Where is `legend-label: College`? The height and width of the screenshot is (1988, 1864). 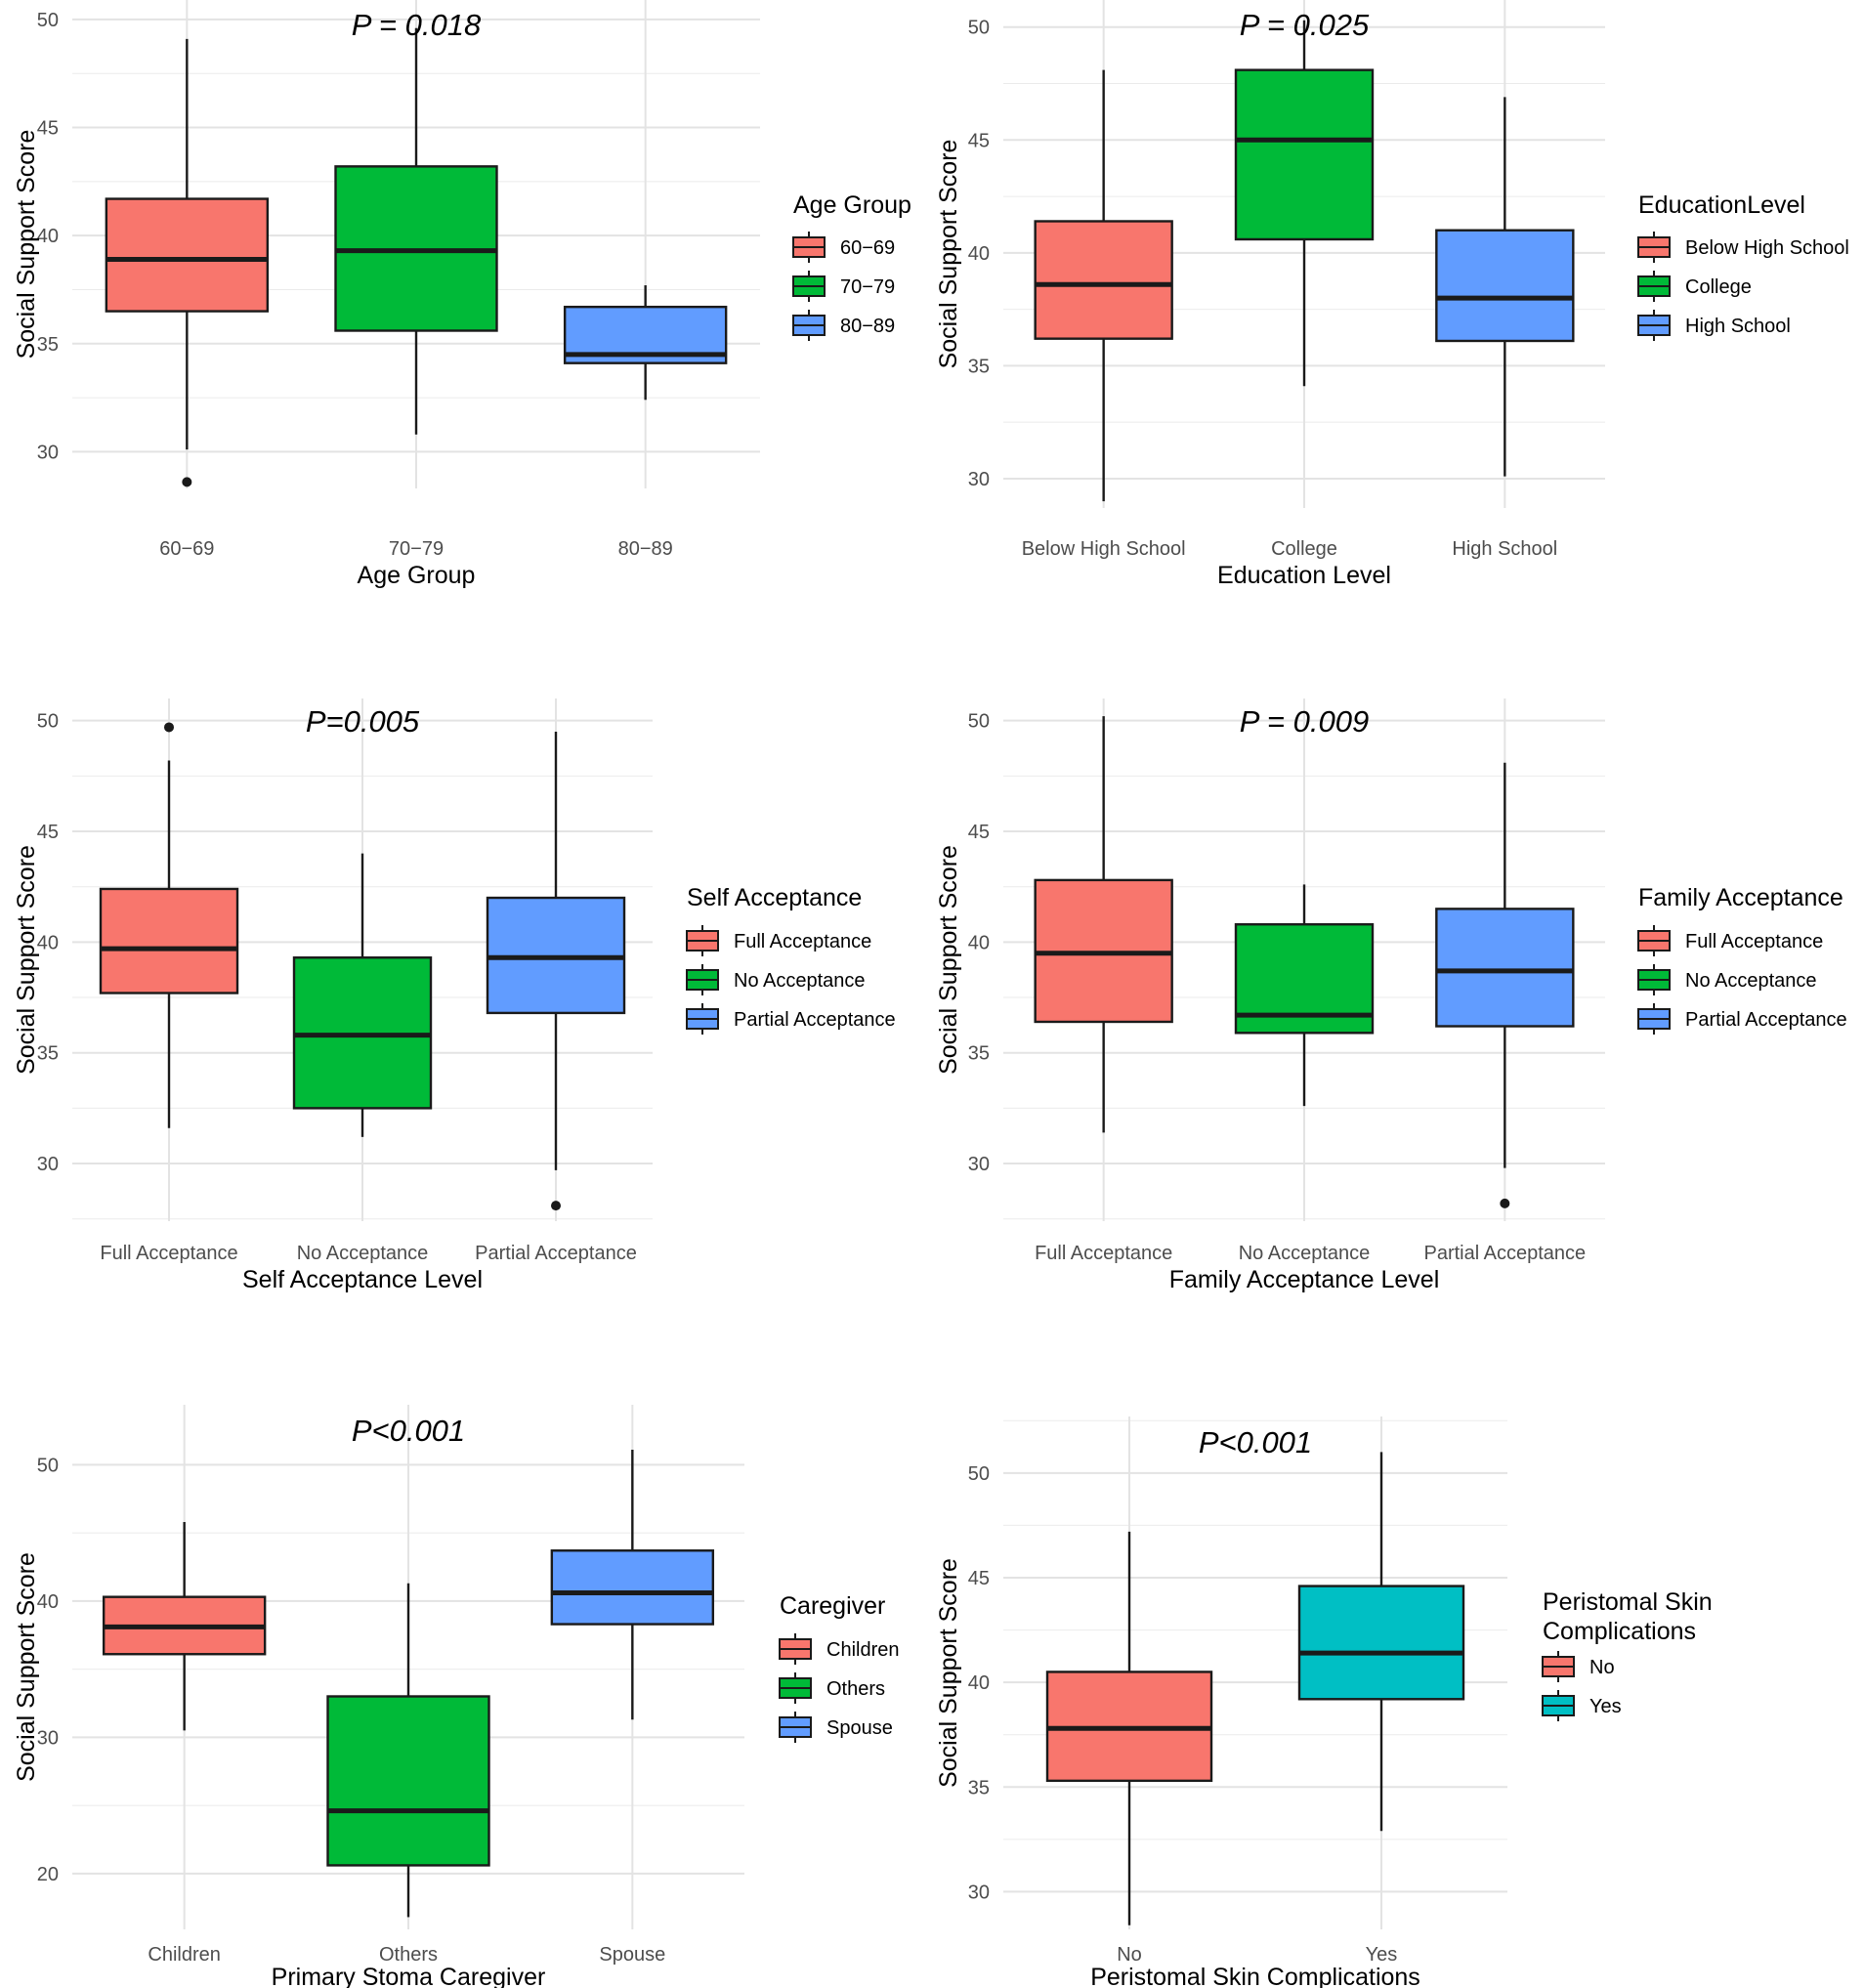
legend-label: College is located at coordinates (1718, 287).